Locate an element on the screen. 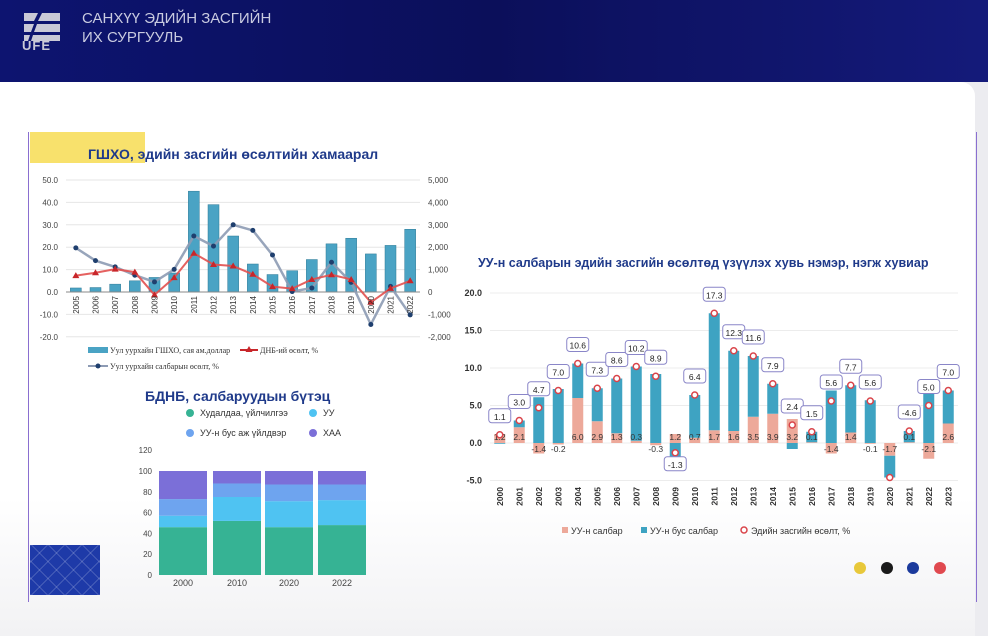  legend-label-gdp: ДНБ-ий өсөлт, % is located at coordinates (289, 350).